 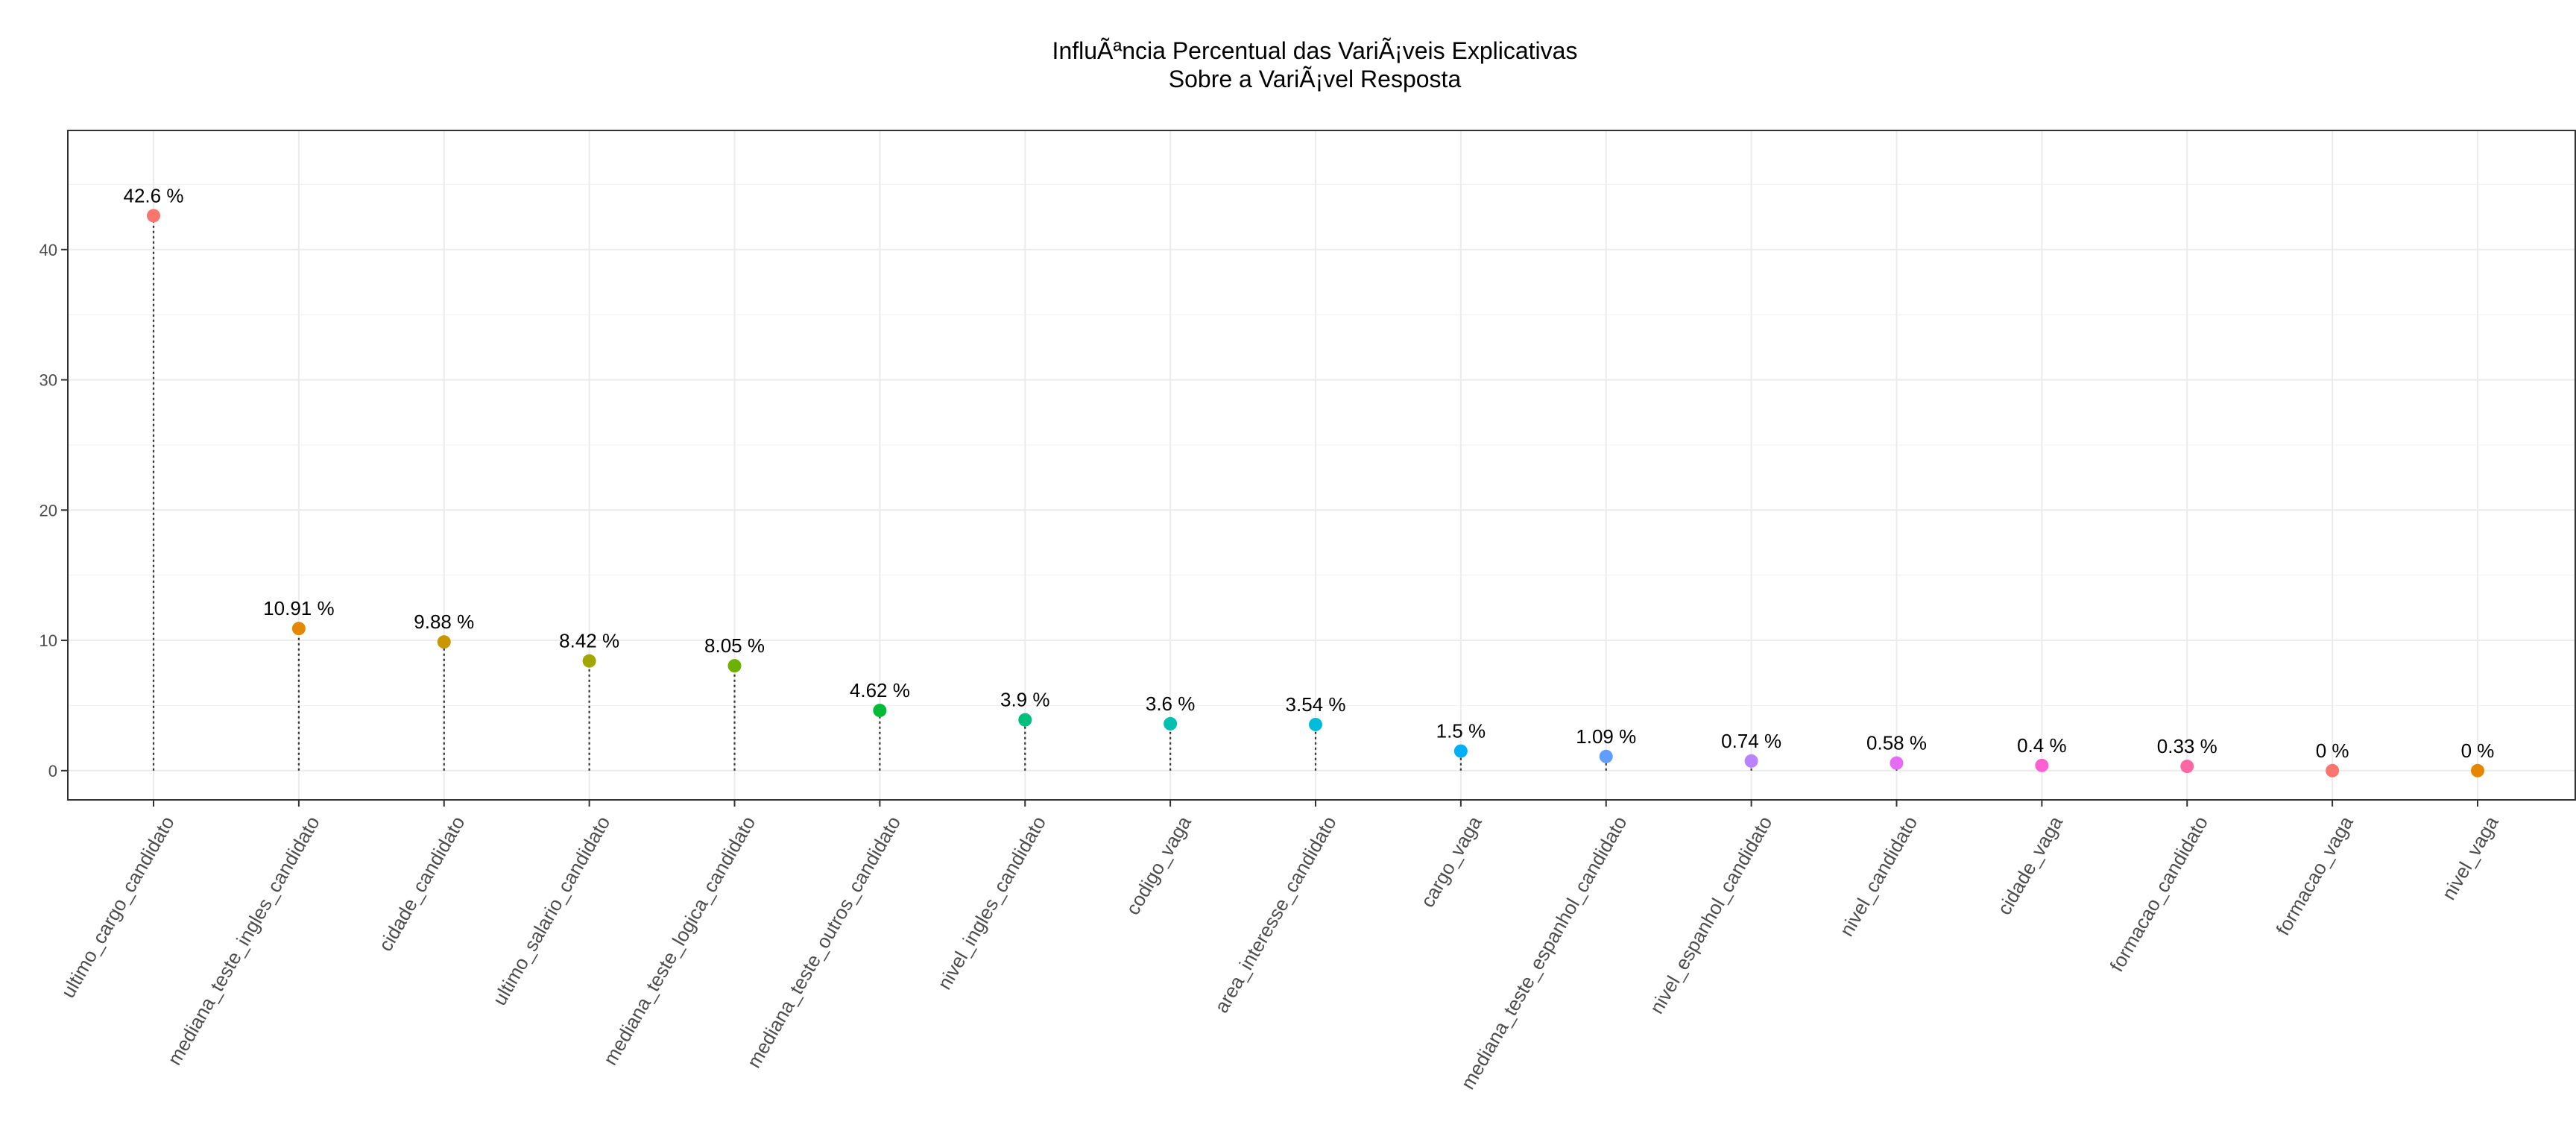 What do you see at coordinates (2042, 745) in the screenshot?
I see `data-label: 0.4 %` at bounding box center [2042, 745].